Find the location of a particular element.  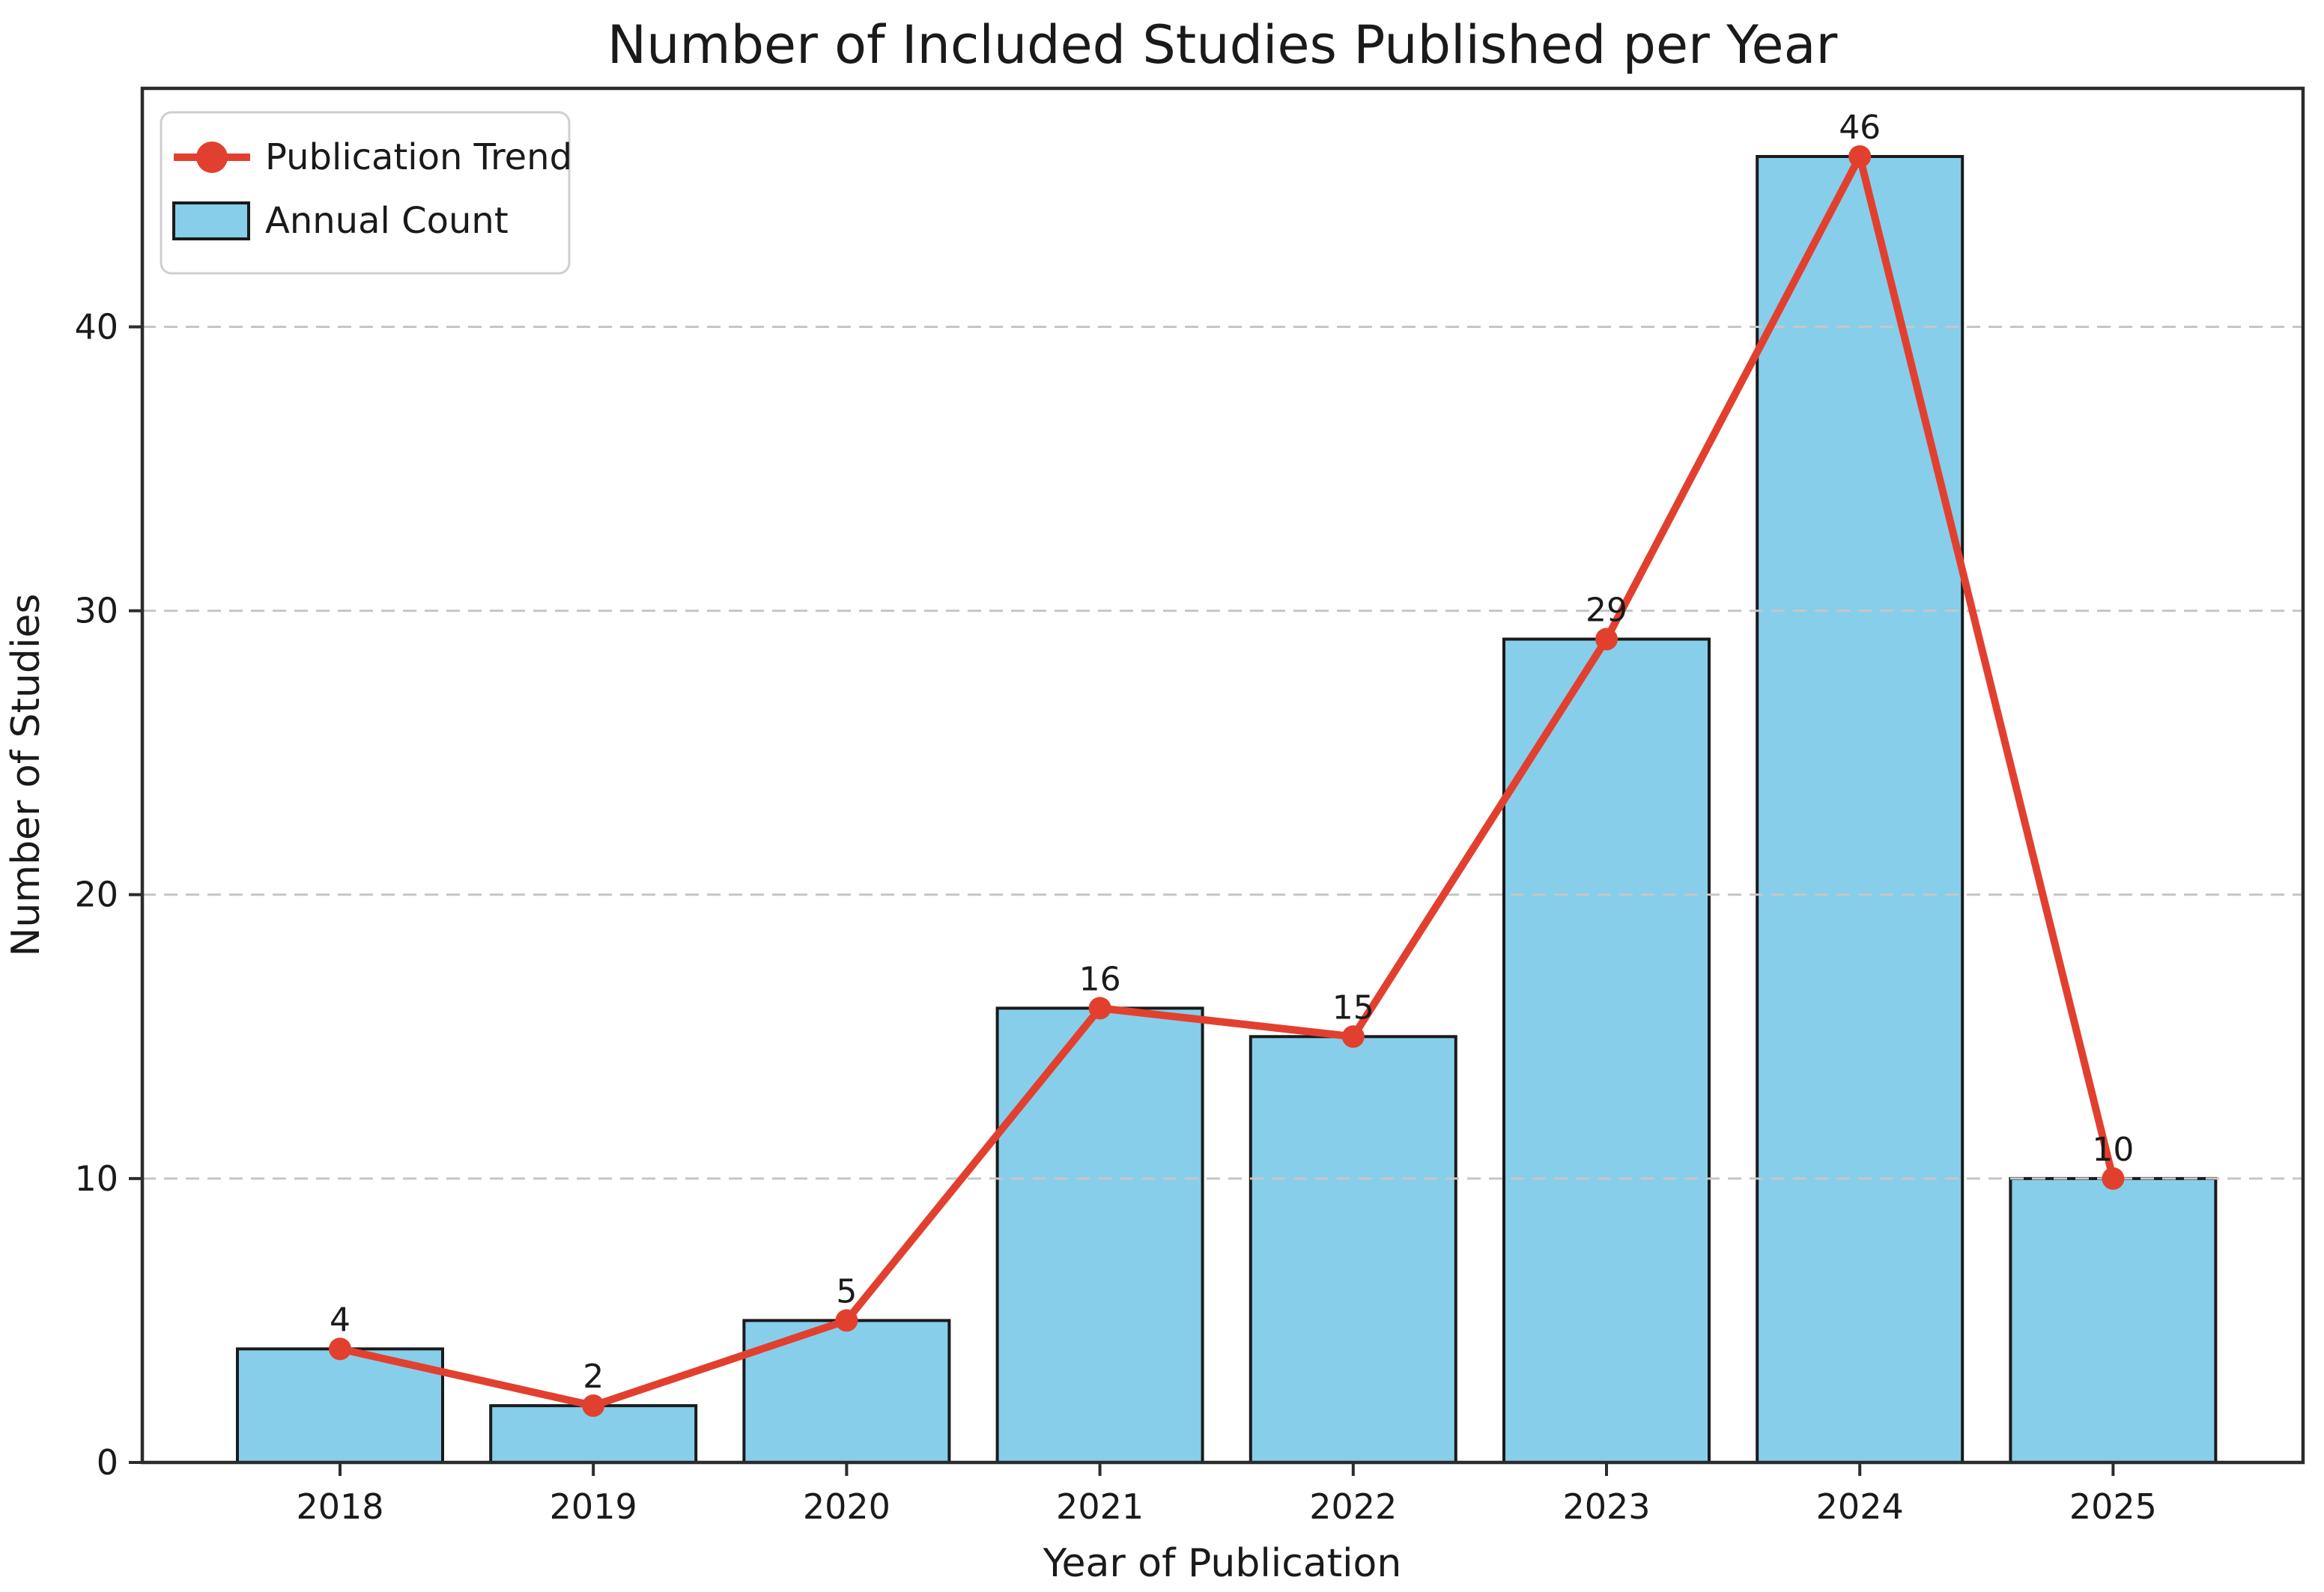

trend-point-2018 is located at coordinates (340, 1349).